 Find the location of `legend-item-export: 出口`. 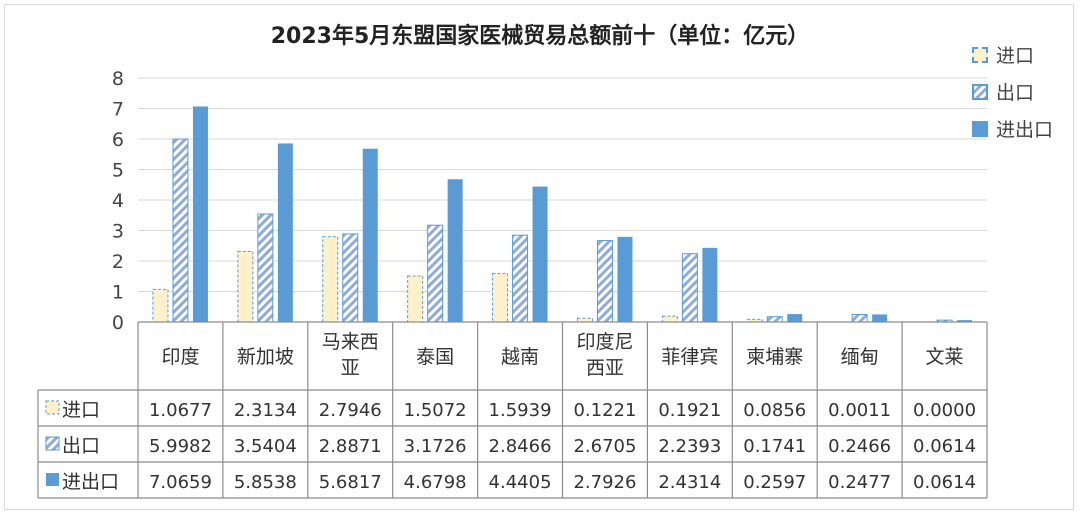

legend-item-export: 出口 is located at coordinates (1012, 91).